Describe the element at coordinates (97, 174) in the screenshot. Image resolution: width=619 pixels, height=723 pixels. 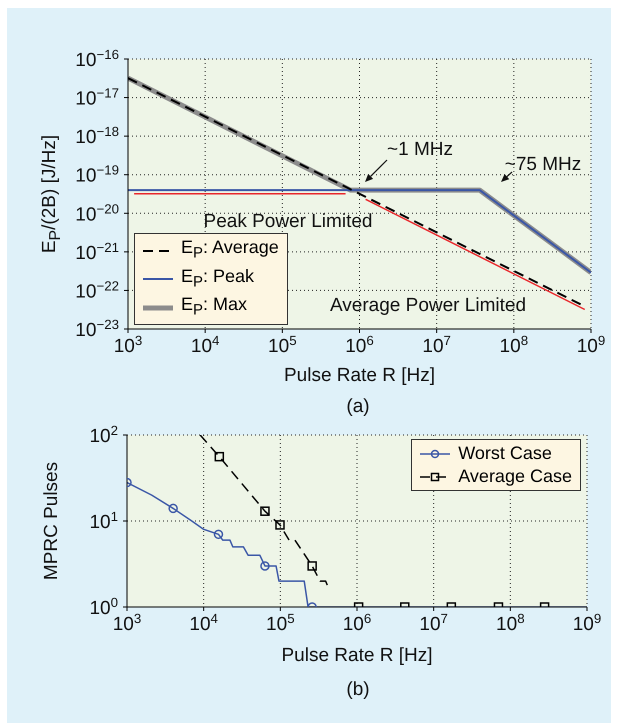
I see `y-tick-label: 10$^{−19}$` at that location.